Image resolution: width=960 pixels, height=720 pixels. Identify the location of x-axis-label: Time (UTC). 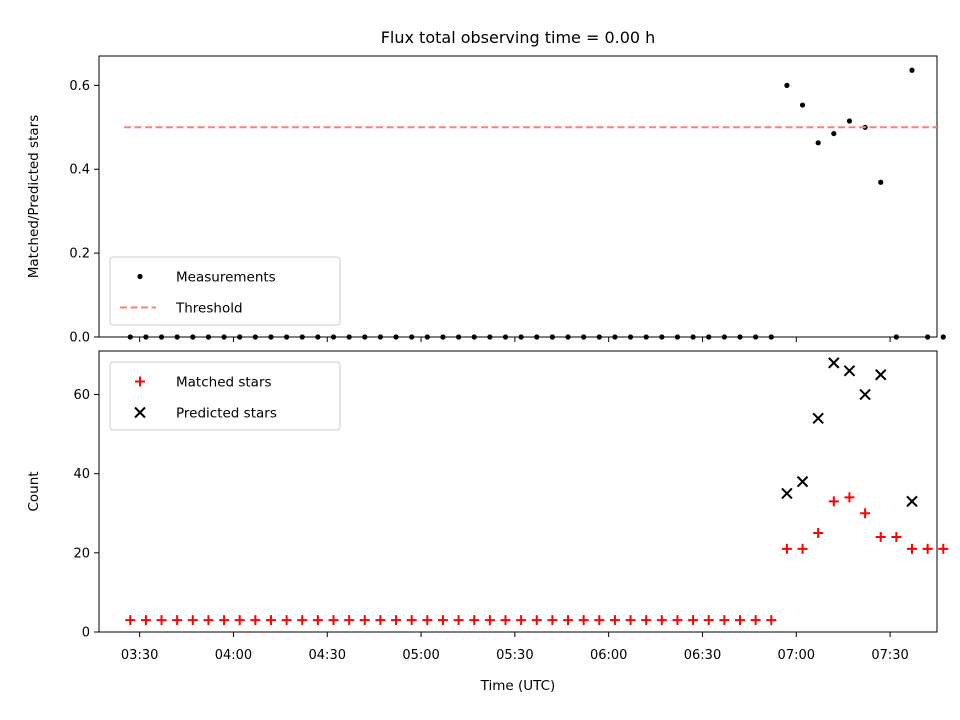
(518, 686).